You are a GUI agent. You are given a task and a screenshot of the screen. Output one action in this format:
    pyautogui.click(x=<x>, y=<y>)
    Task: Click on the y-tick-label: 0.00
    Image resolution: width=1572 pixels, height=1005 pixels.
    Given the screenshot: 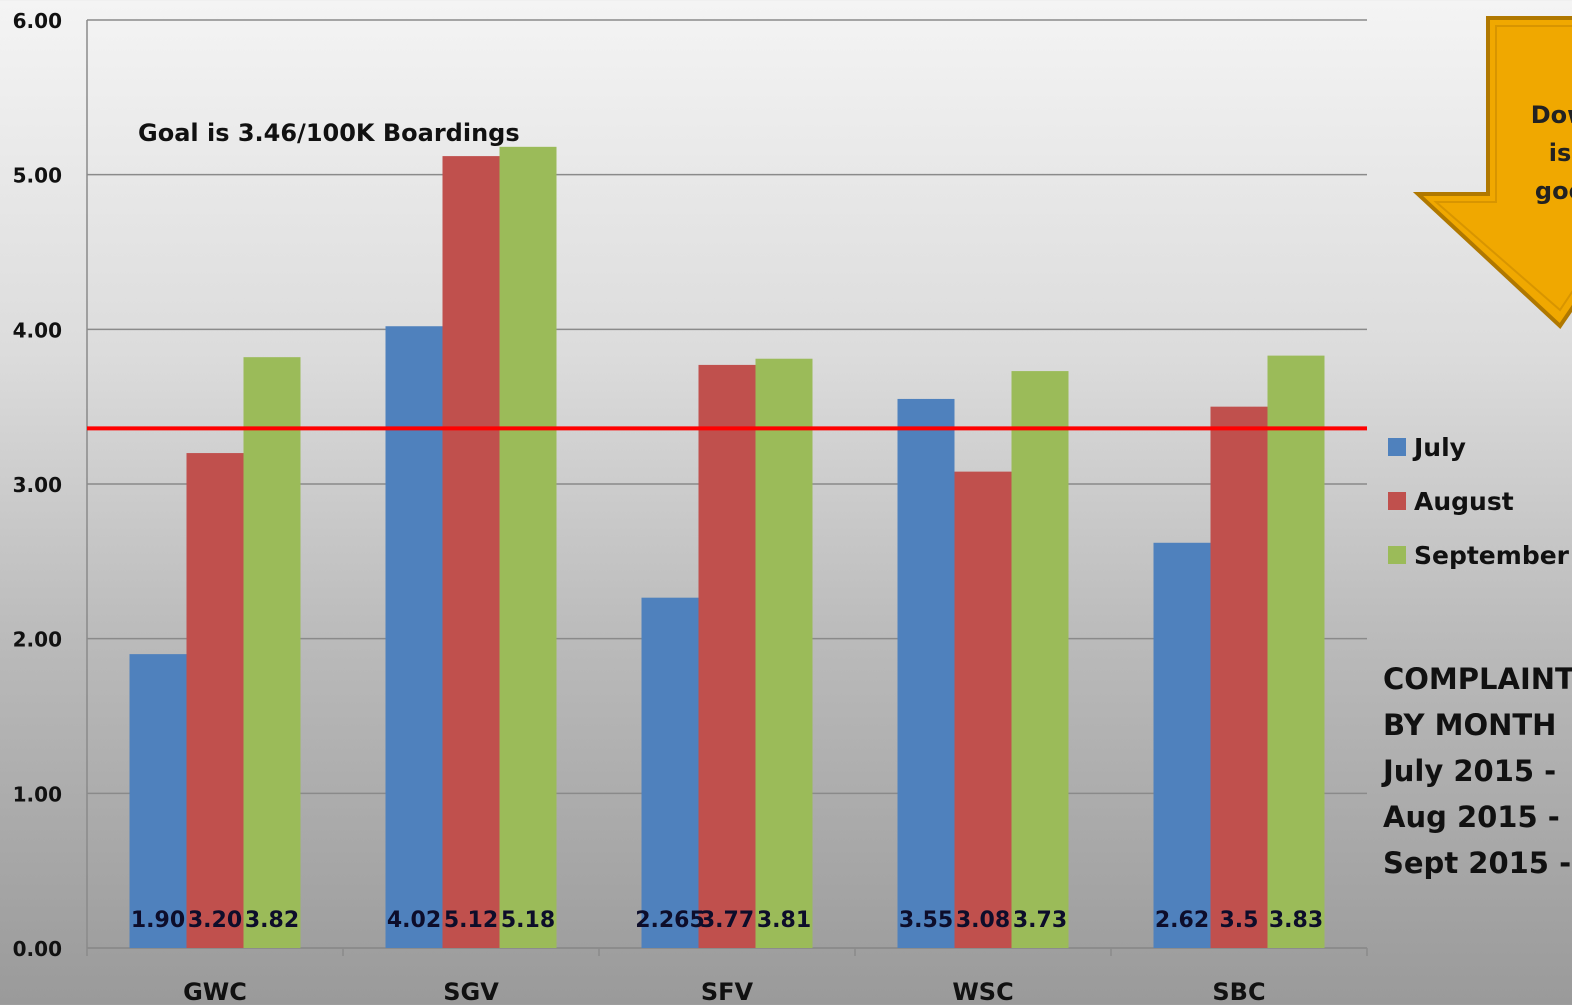 What is the action you would take?
    pyautogui.click(x=37, y=949)
    